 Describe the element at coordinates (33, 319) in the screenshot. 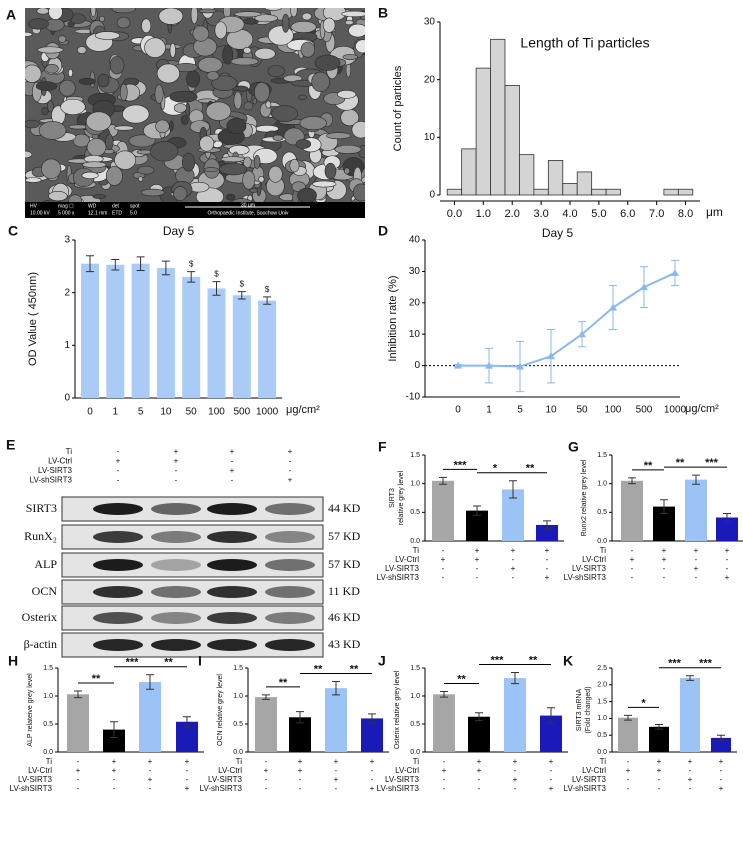

I see `y-axis-label: OD Value ( 450nm)` at that location.